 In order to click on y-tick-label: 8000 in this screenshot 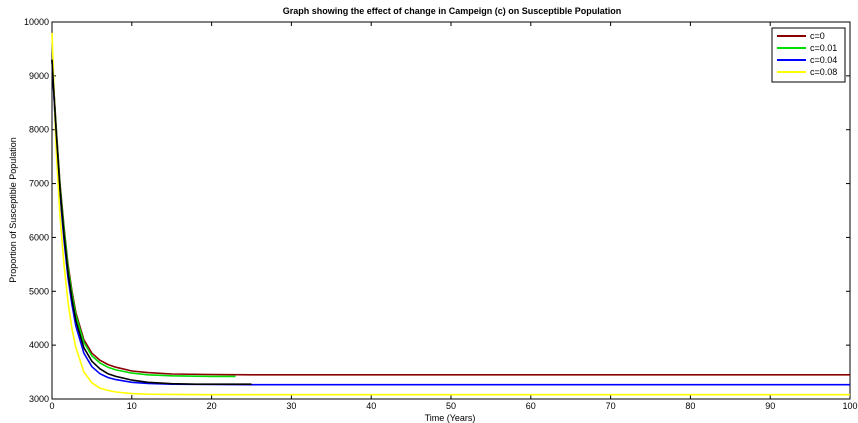, I will do `click(39, 130)`.